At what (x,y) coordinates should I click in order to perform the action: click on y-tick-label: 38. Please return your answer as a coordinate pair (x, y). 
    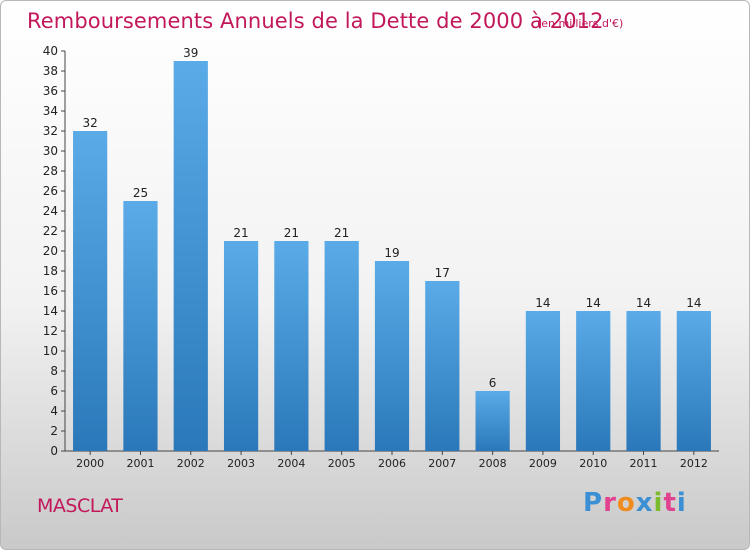
    Looking at the image, I should click on (50, 71).